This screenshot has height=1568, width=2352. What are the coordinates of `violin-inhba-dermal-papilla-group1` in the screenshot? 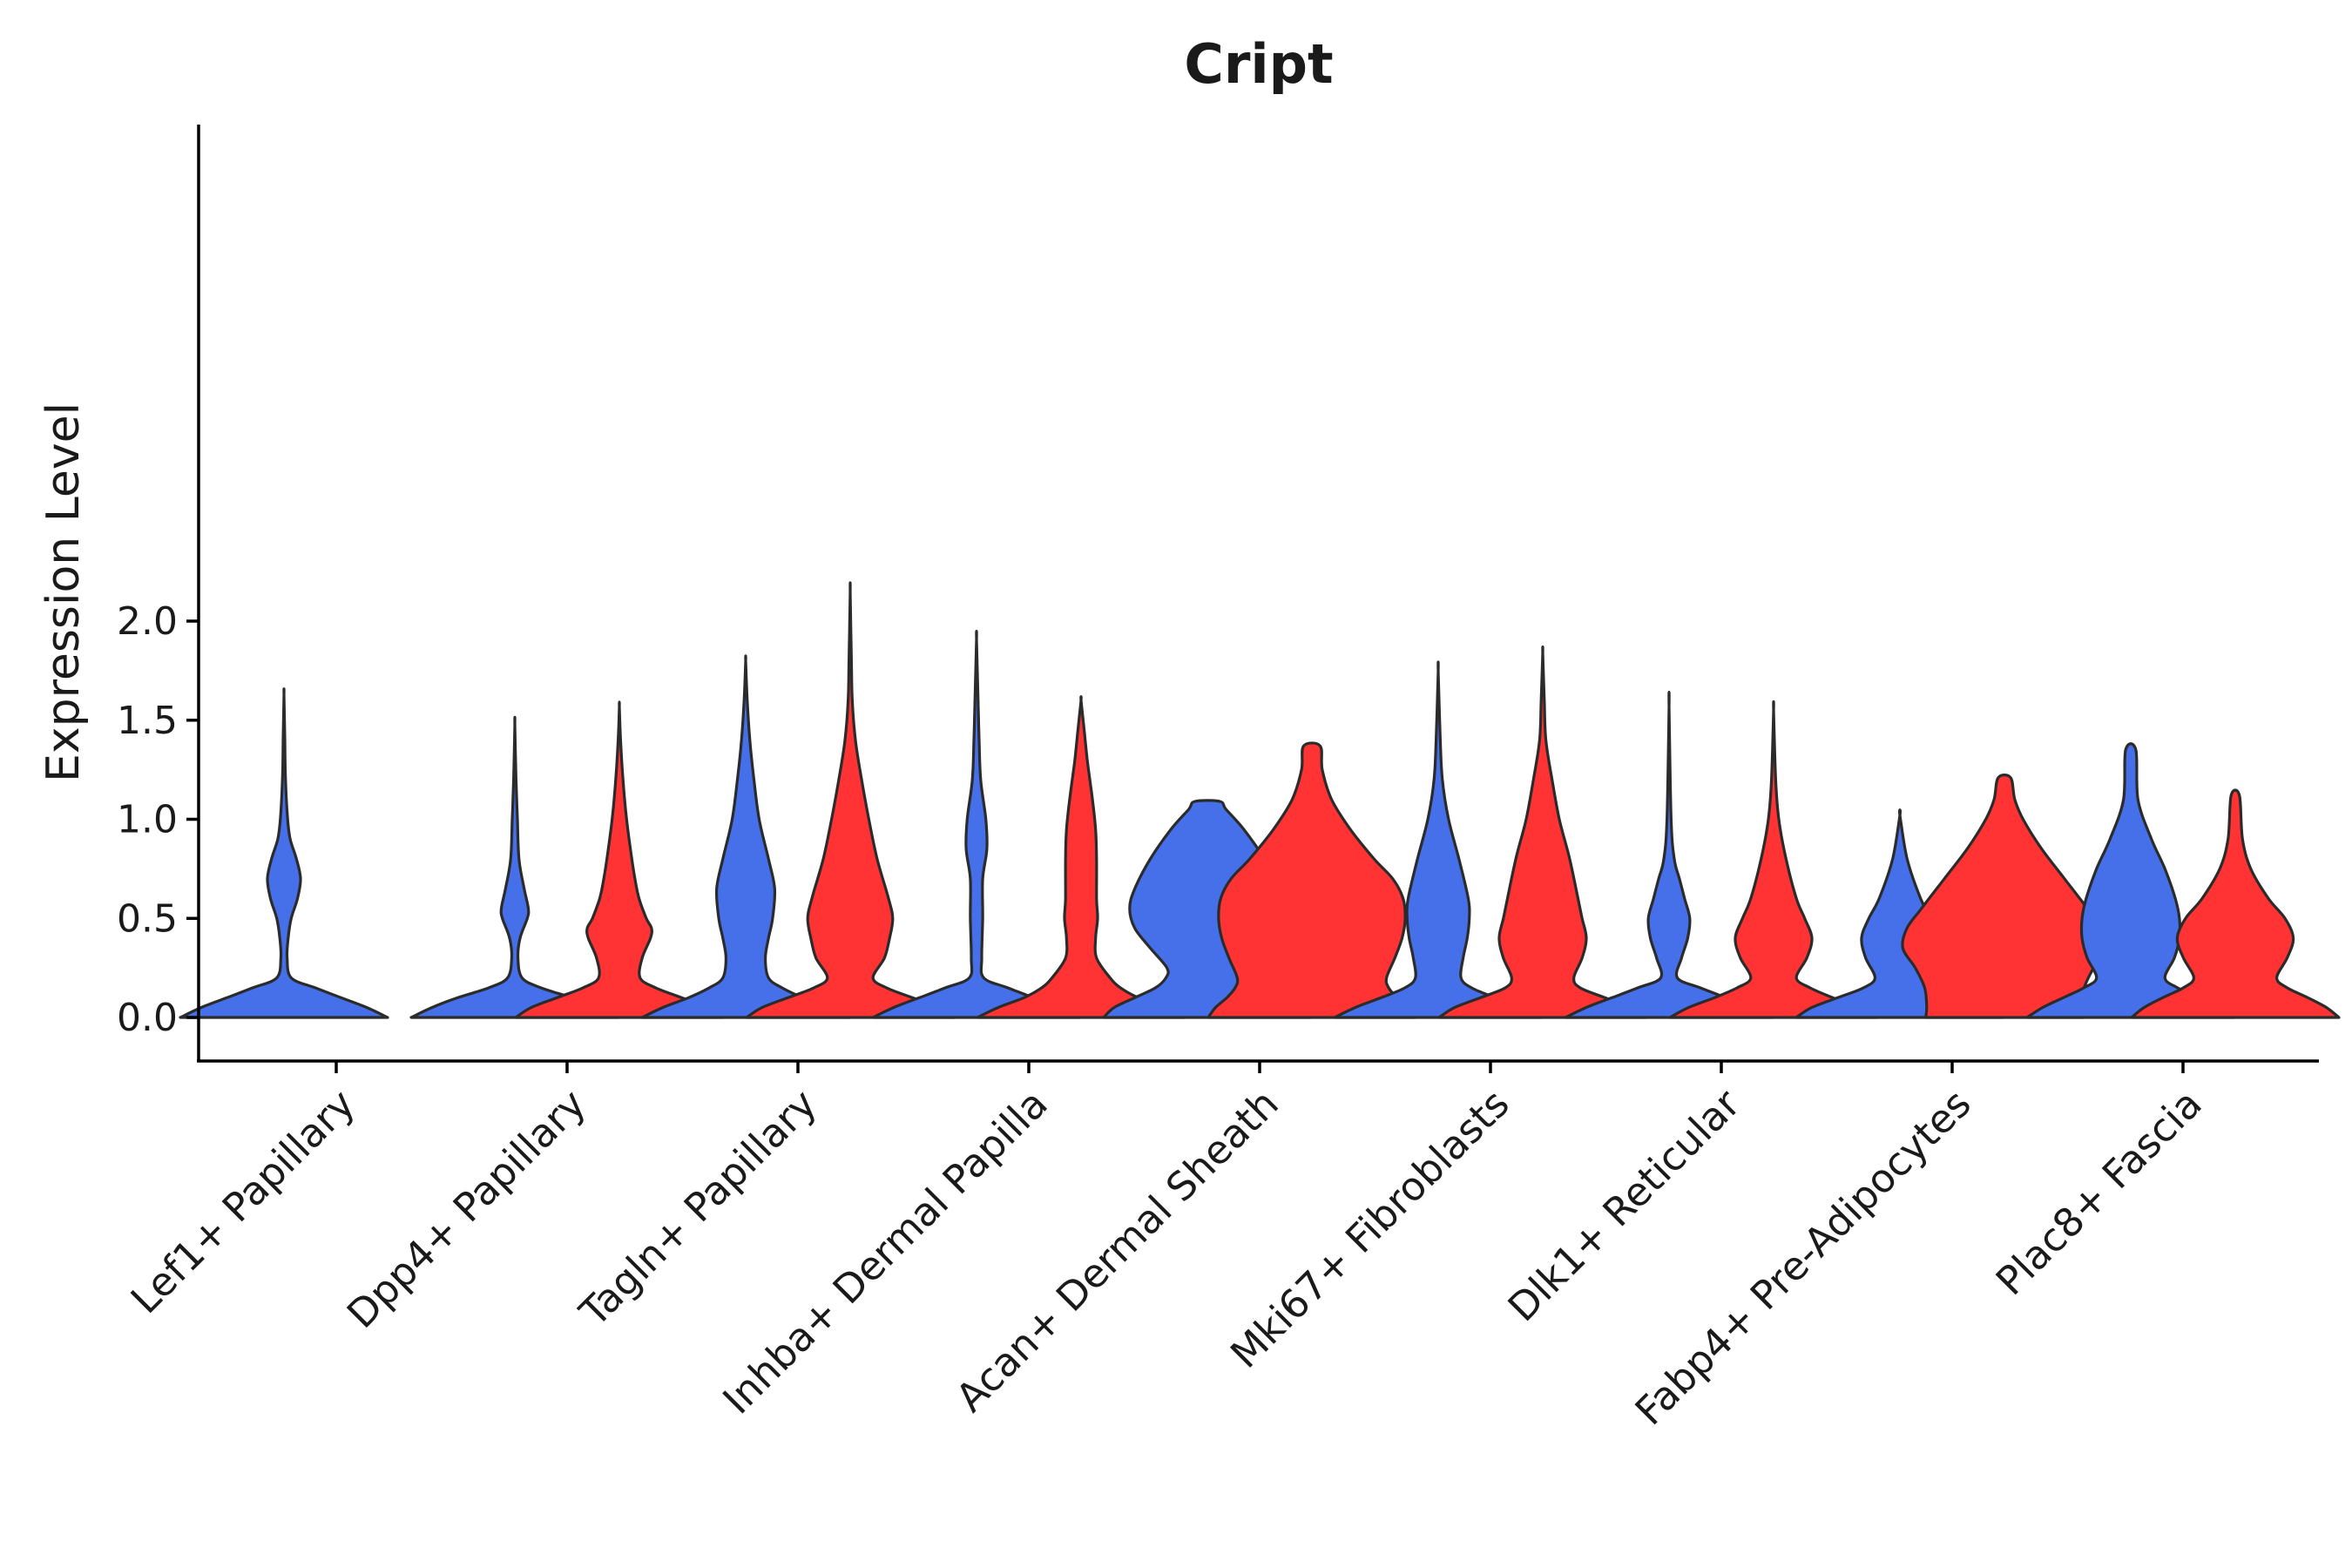 It's located at (976, 825).